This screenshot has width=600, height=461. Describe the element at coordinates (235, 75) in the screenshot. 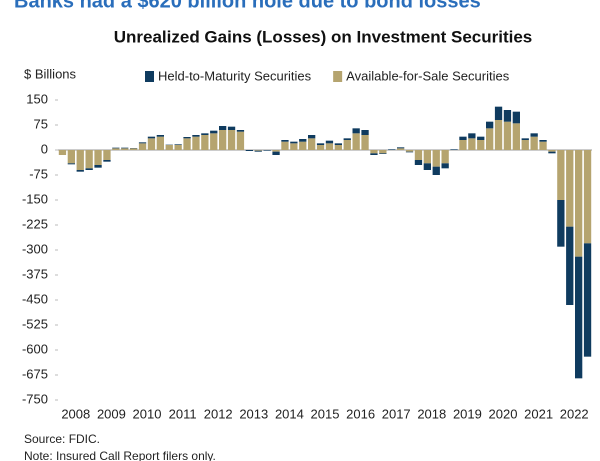

I see `legend-label: Held-to-Maturity Securities` at that location.